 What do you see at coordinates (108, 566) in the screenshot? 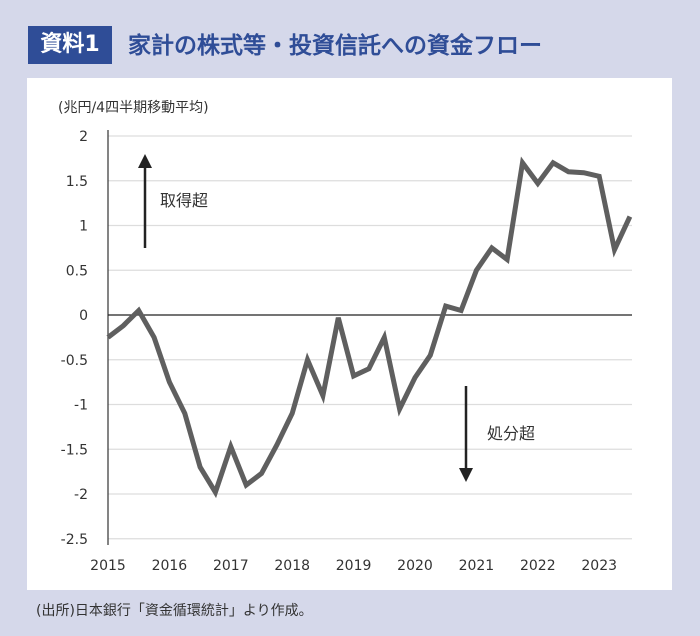
I see `x-tick-label: 2015` at bounding box center [108, 566].